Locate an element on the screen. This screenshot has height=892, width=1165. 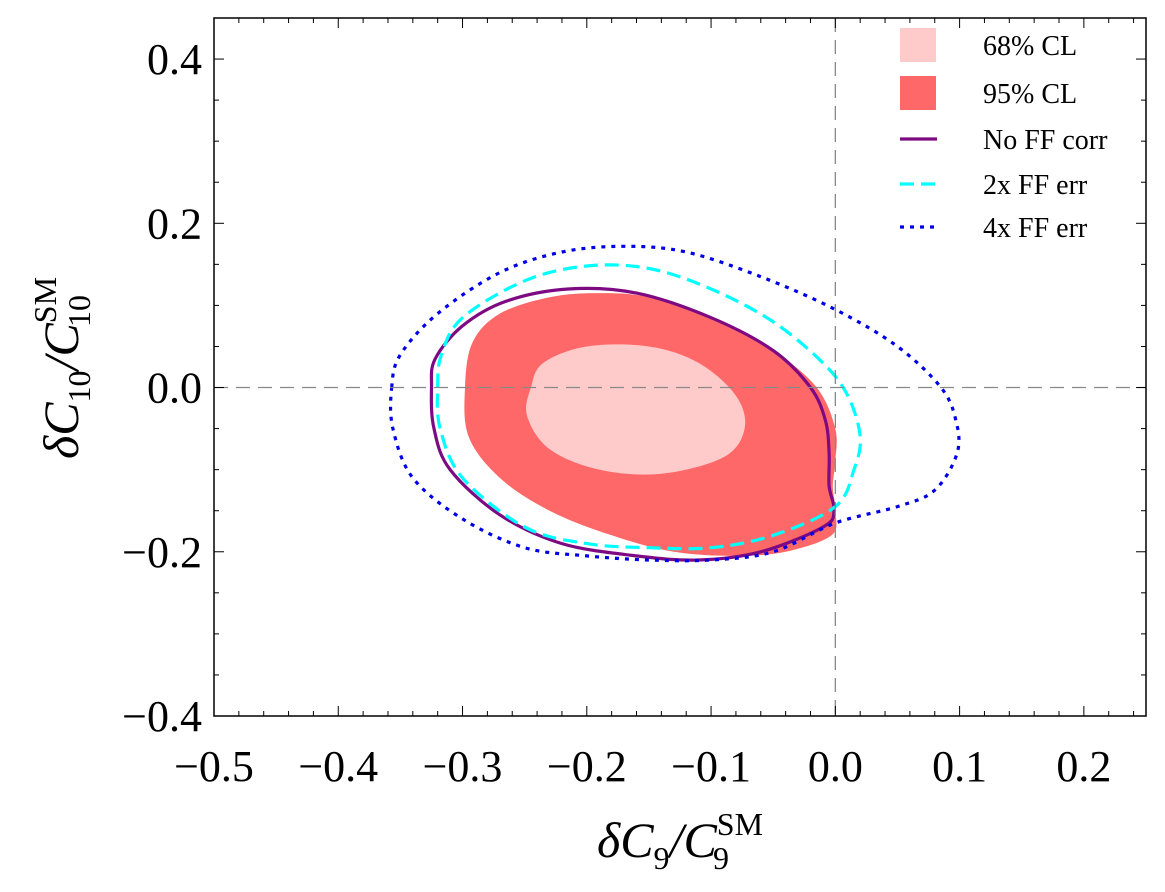
x-tick-label: −0.5 is located at coordinates (214, 766).